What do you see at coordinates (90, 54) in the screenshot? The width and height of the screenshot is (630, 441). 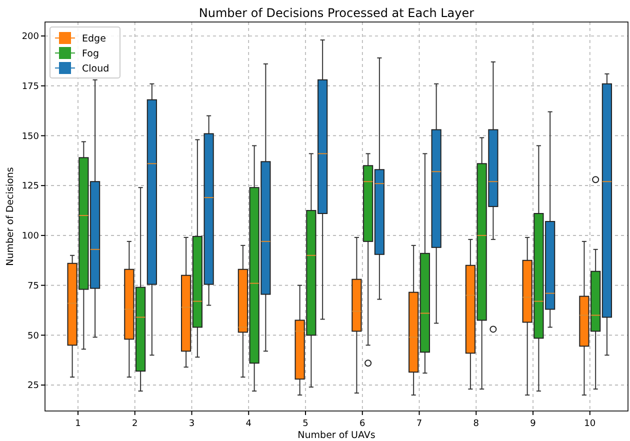 I see `legend-label: Fog` at bounding box center [90, 54].